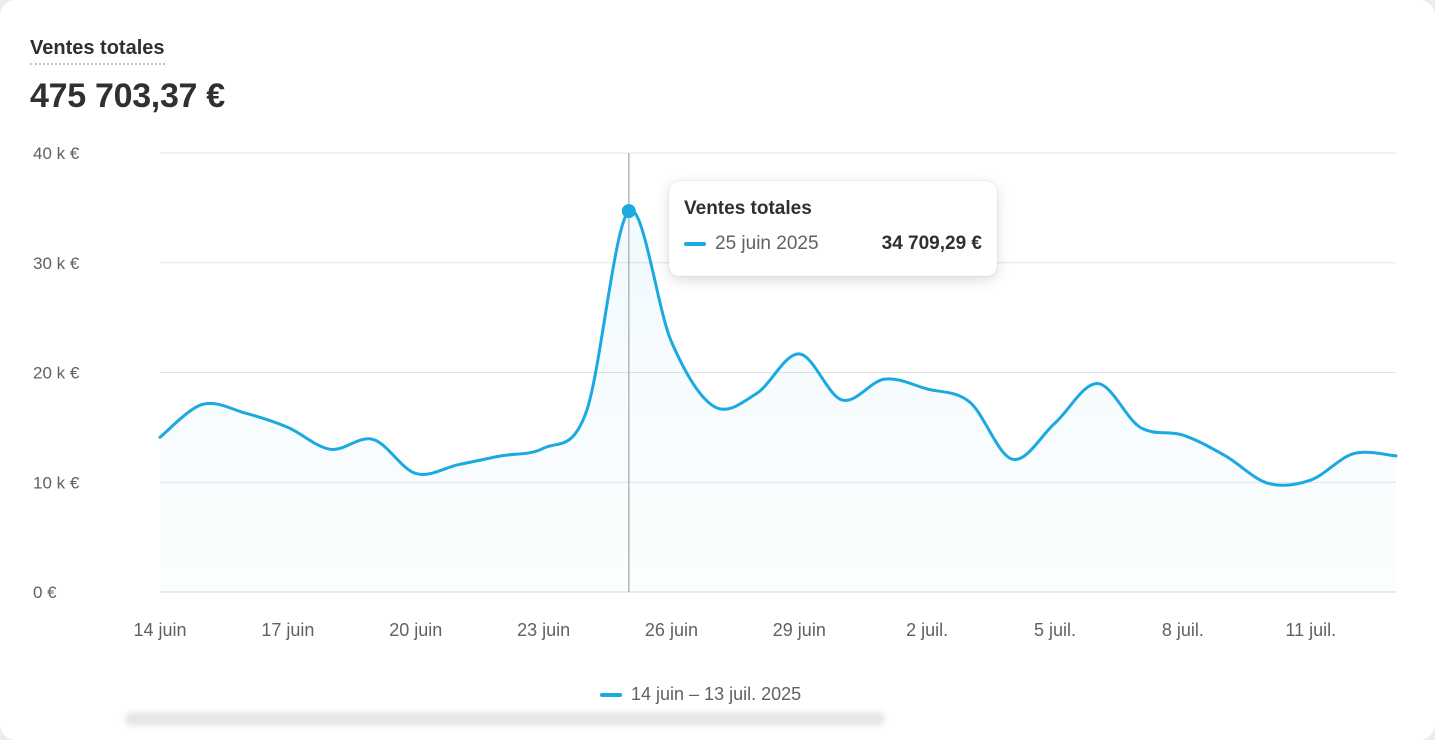 This screenshot has width=1435, height=740. What do you see at coordinates (56, 263) in the screenshot?
I see `y-tick-label: 30 k €` at bounding box center [56, 263].